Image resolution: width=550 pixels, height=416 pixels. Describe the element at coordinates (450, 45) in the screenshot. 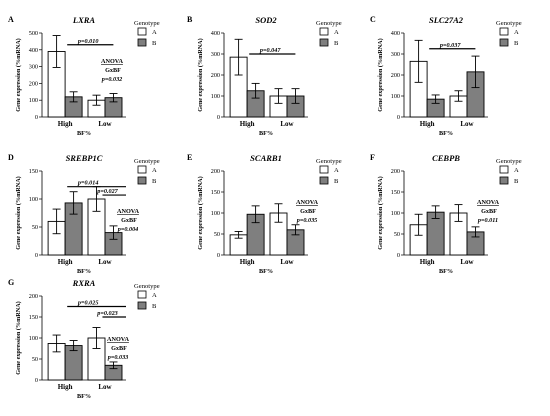

I see `significance-label: p=0.037` at that location.